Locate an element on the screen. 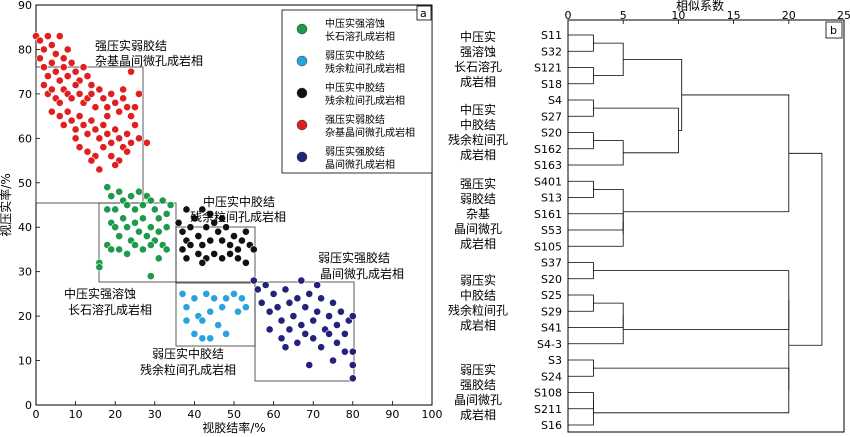 The height and width of the screenshot is (437, 850). group-label: 晶间微孔 is located at coordinates (478, 229).